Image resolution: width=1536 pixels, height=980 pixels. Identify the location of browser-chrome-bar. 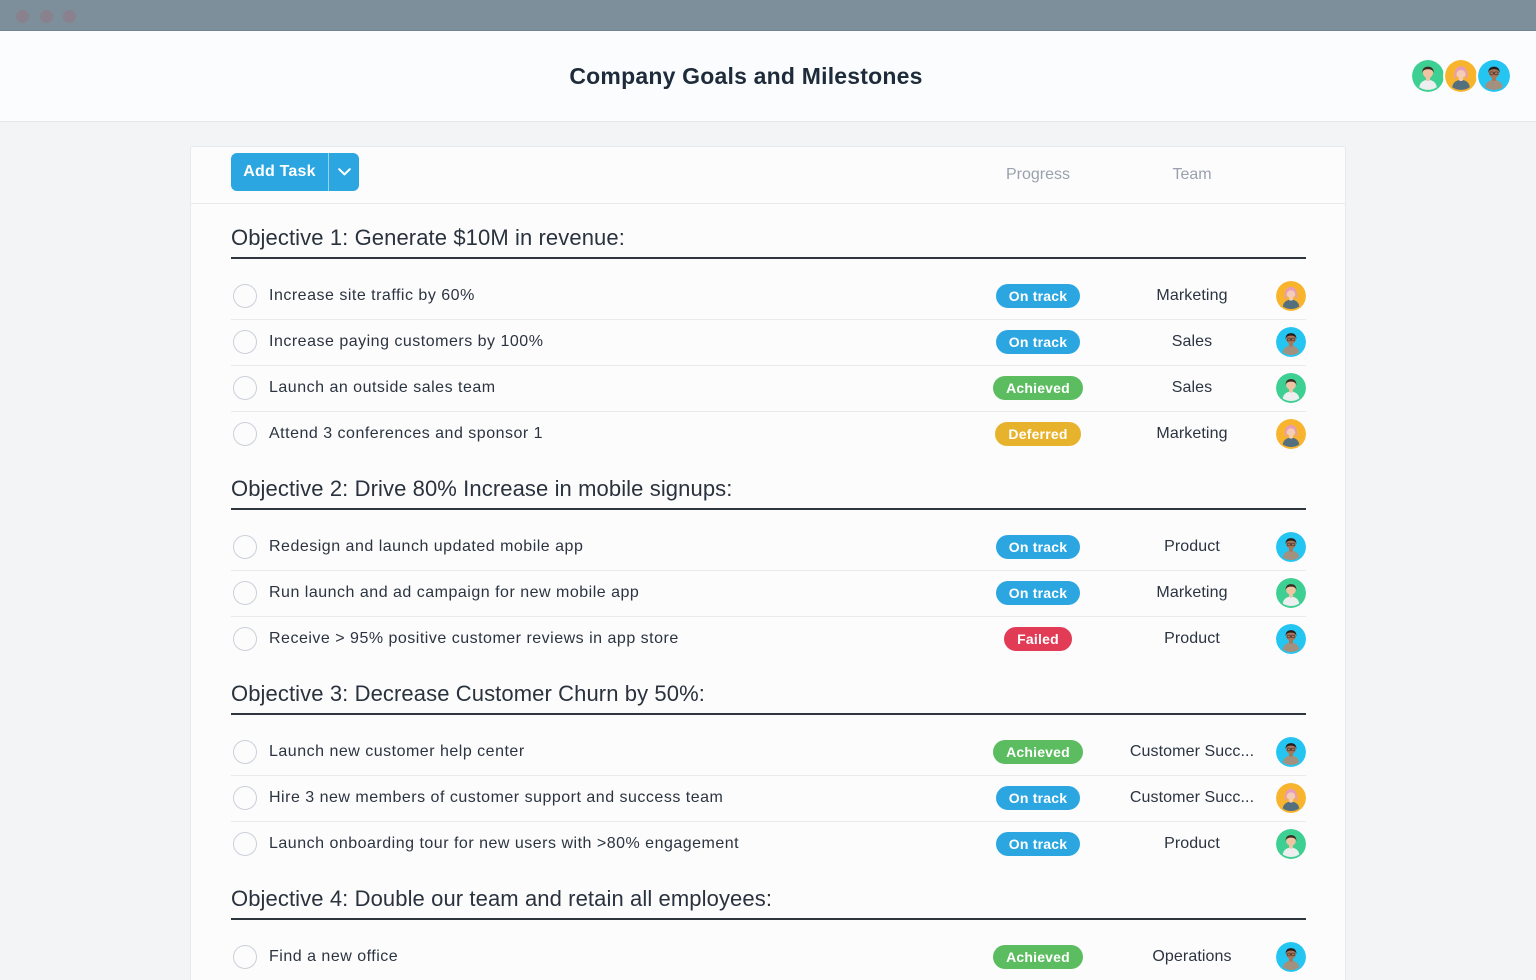
(768, 15).